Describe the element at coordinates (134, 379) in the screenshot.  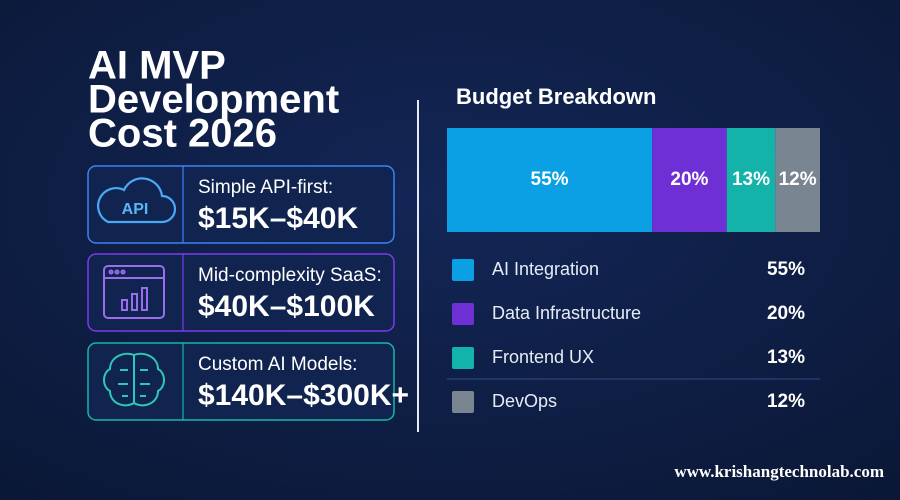
I see `brain-icon` at that location.